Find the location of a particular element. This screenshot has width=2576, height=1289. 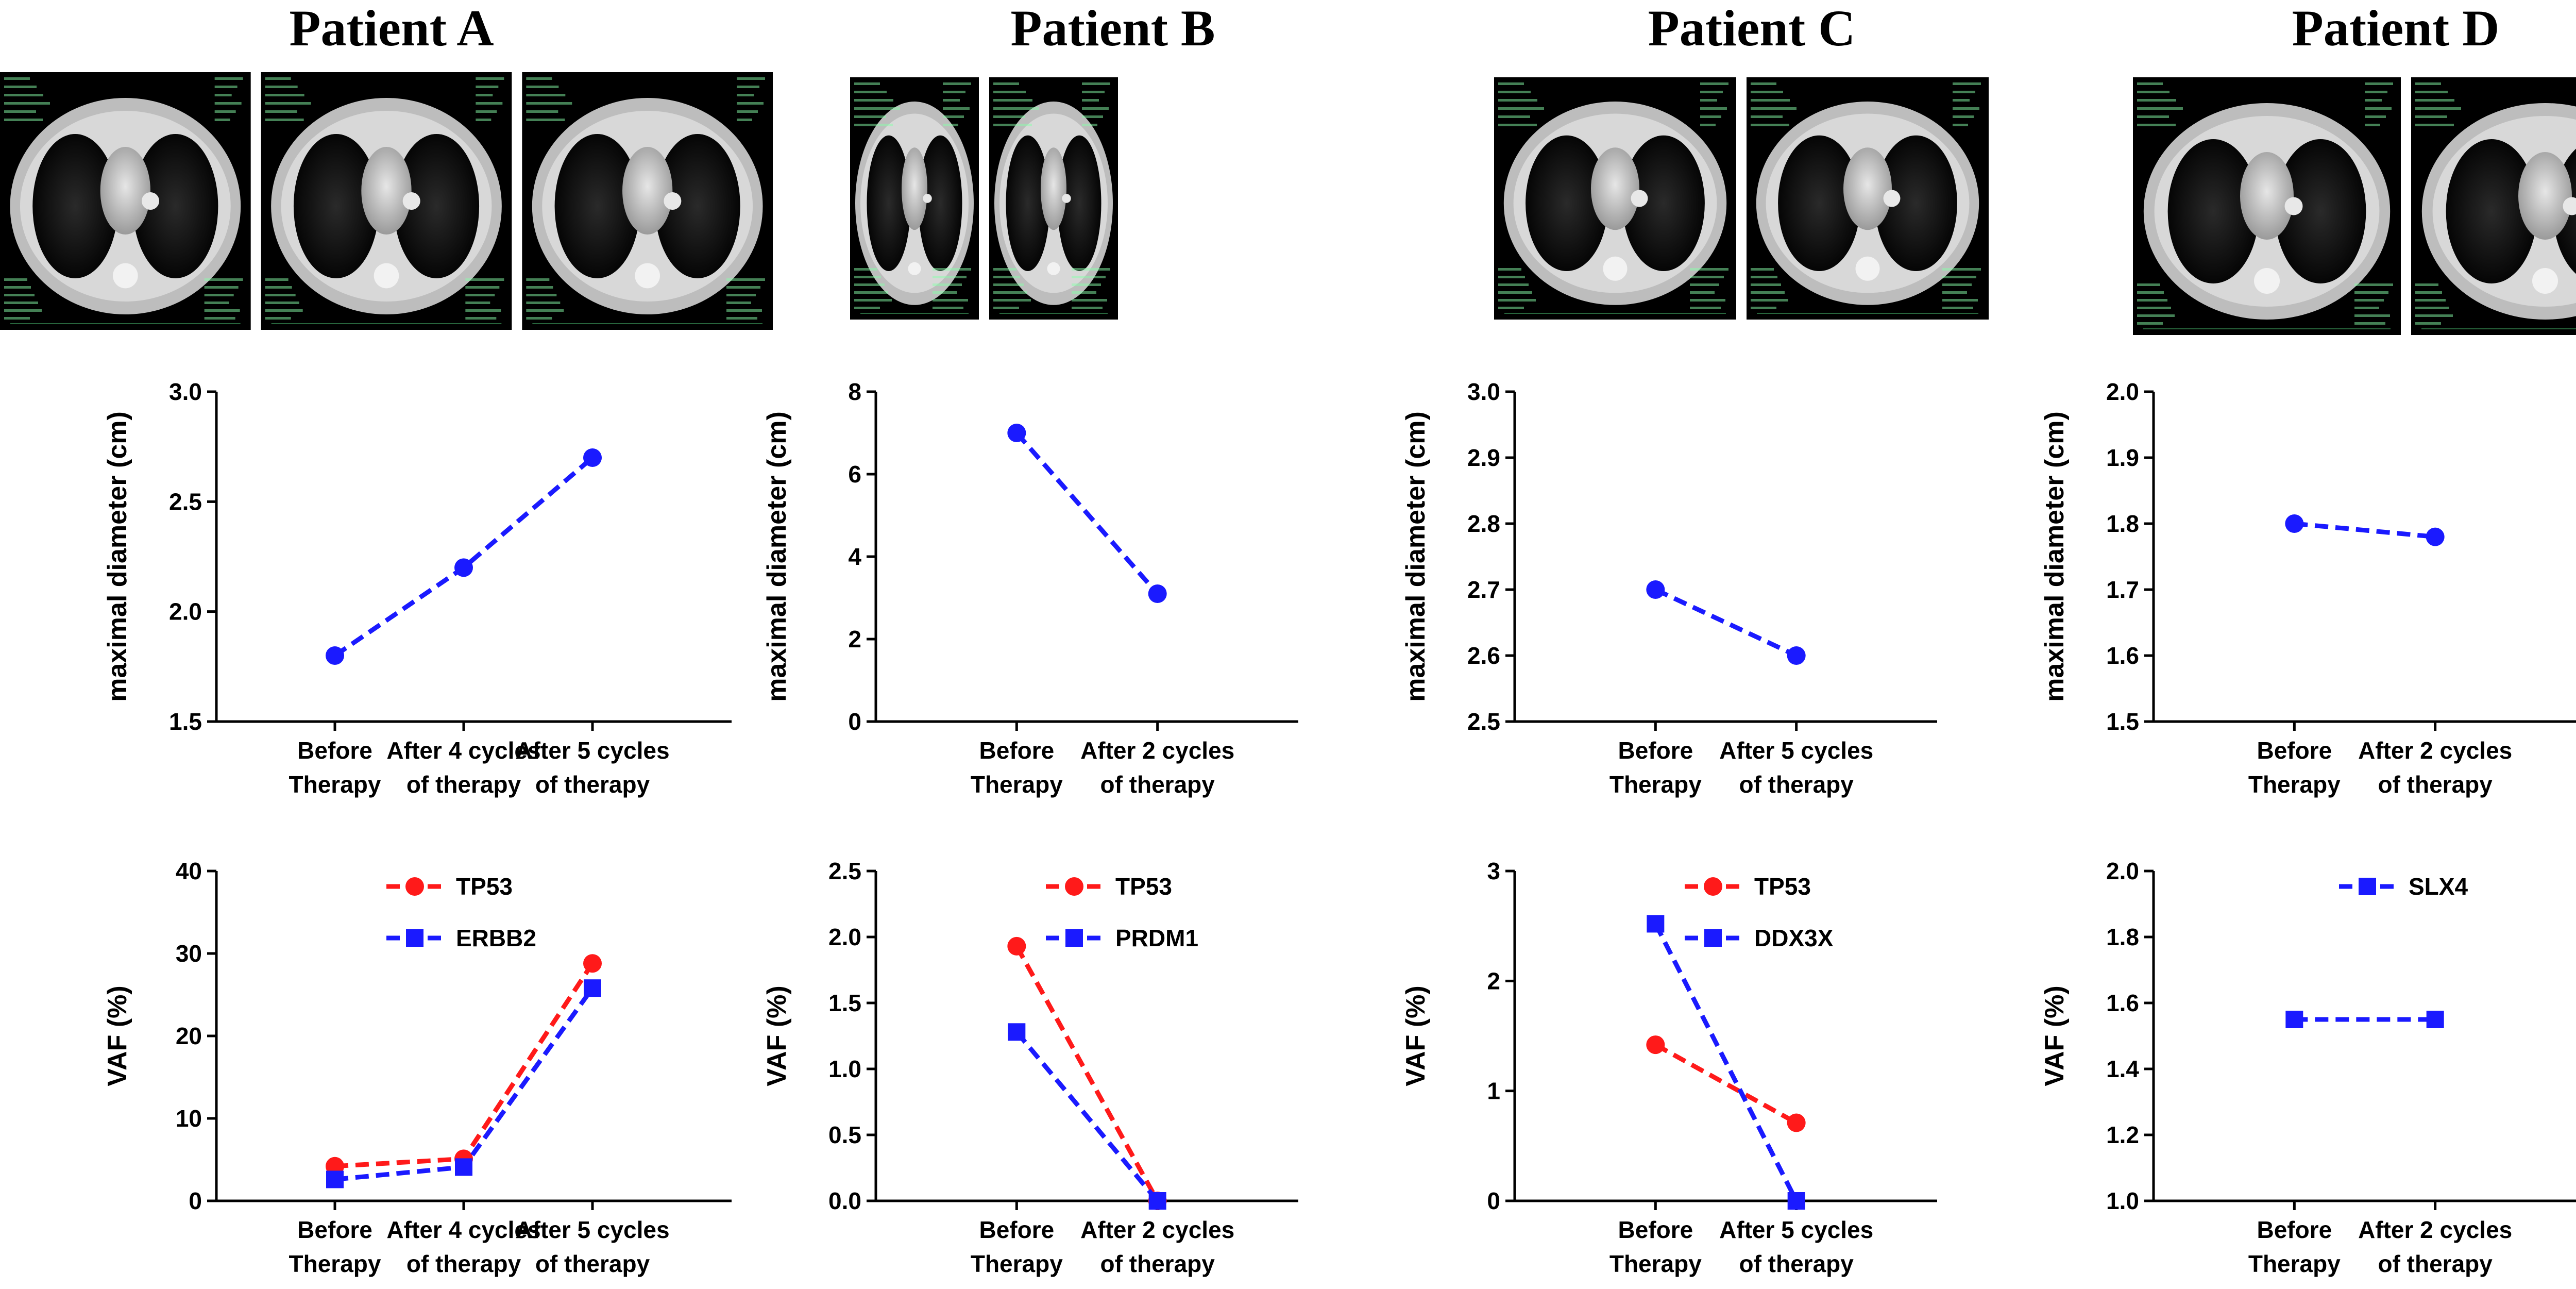

y-tick-label: 1.2 is located at coordinates (2122, 1134).